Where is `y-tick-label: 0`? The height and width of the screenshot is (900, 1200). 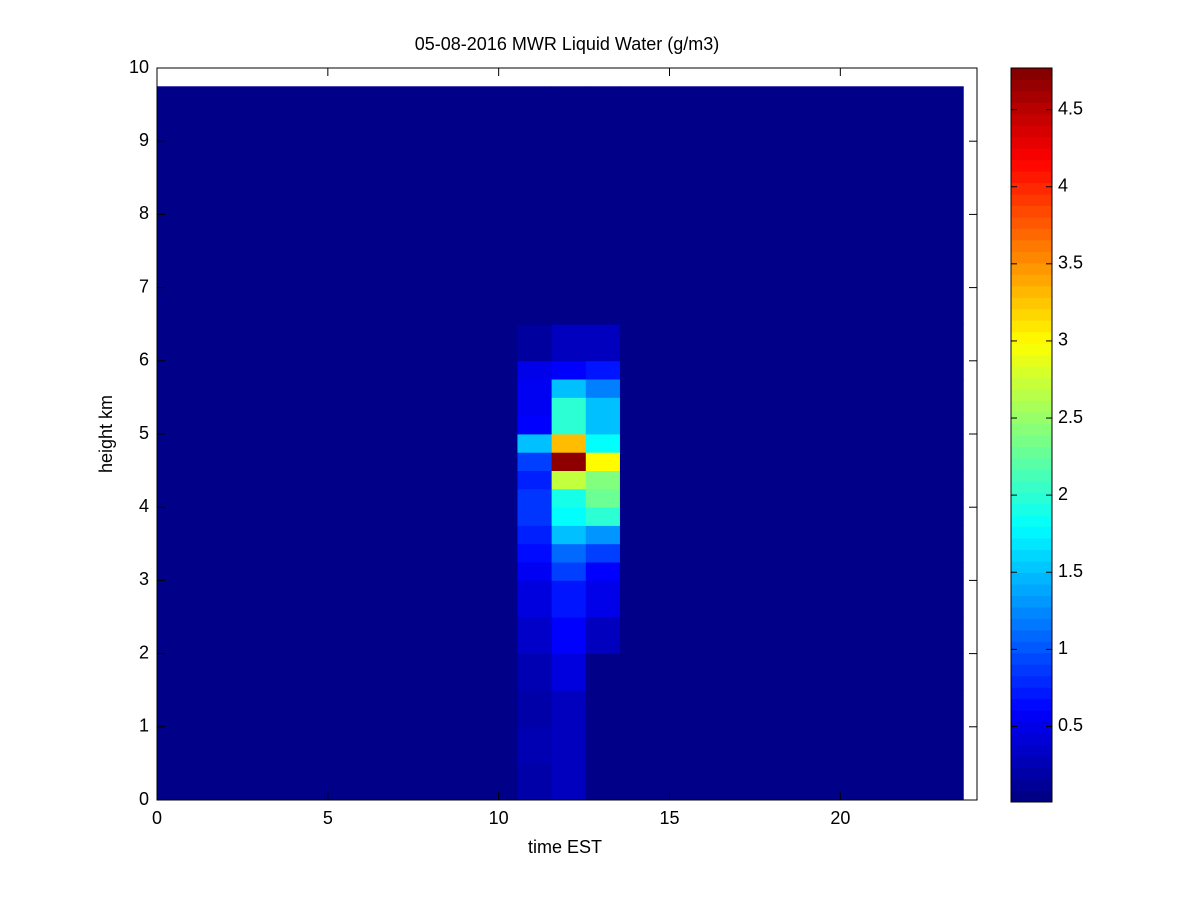 y-tick-label: 0 is located at coordinates (144, 799).